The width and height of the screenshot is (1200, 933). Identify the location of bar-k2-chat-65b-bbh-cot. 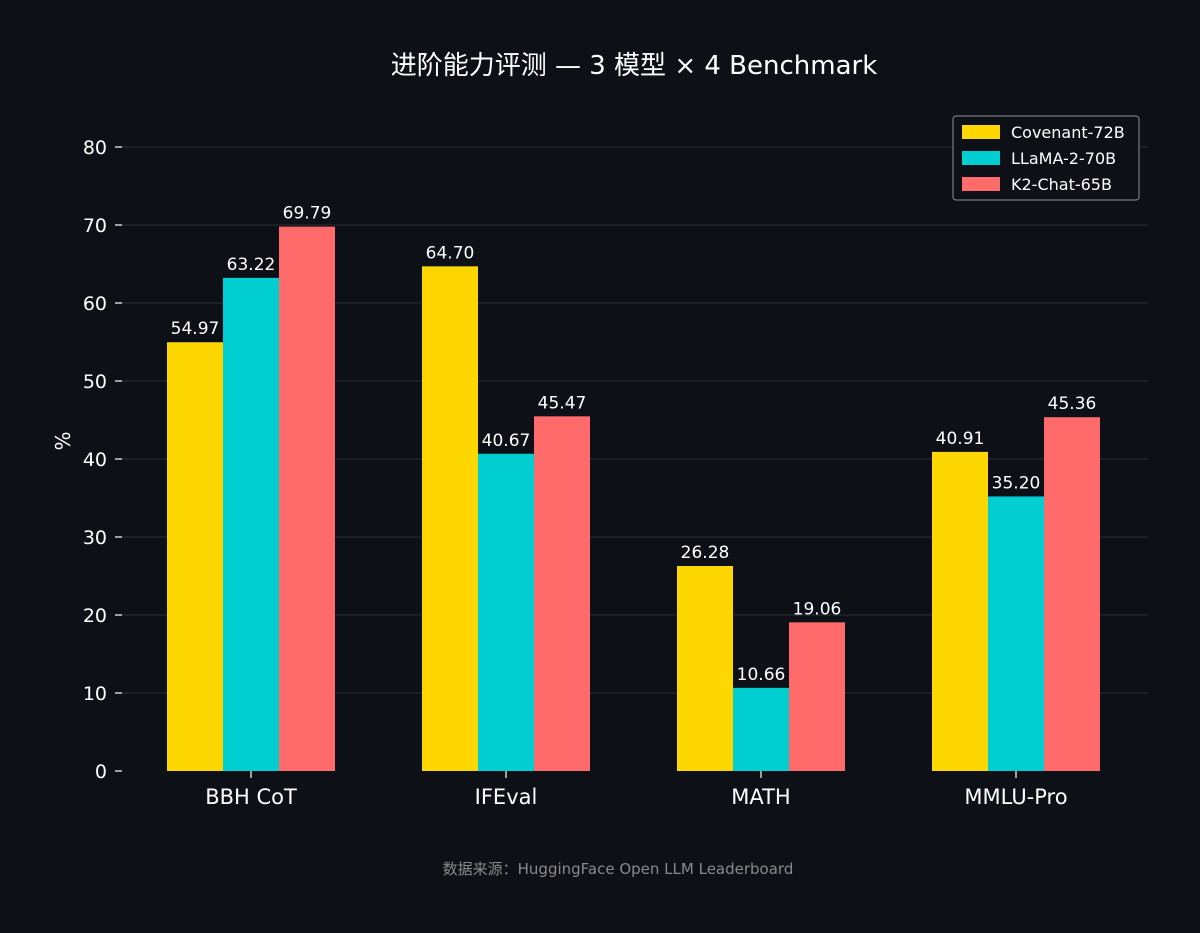
(307, 498).